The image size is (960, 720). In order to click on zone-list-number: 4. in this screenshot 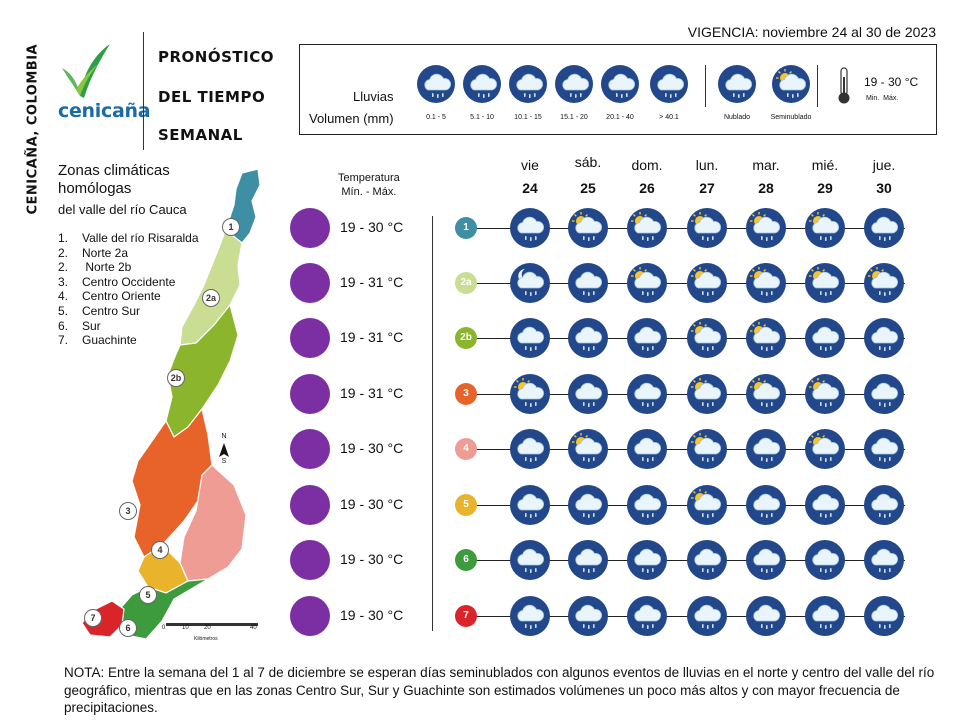, I will do `click(63, 296)`.